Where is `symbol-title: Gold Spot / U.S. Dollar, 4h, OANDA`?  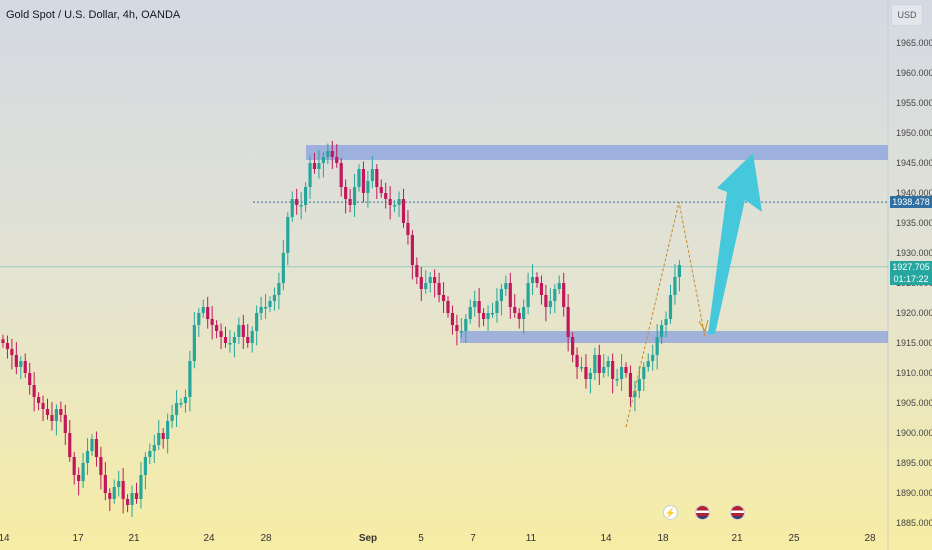 symbol-title: Gold Spot / U.S. Dollar, 4h, OANDA is located at coordinates (93, 15).